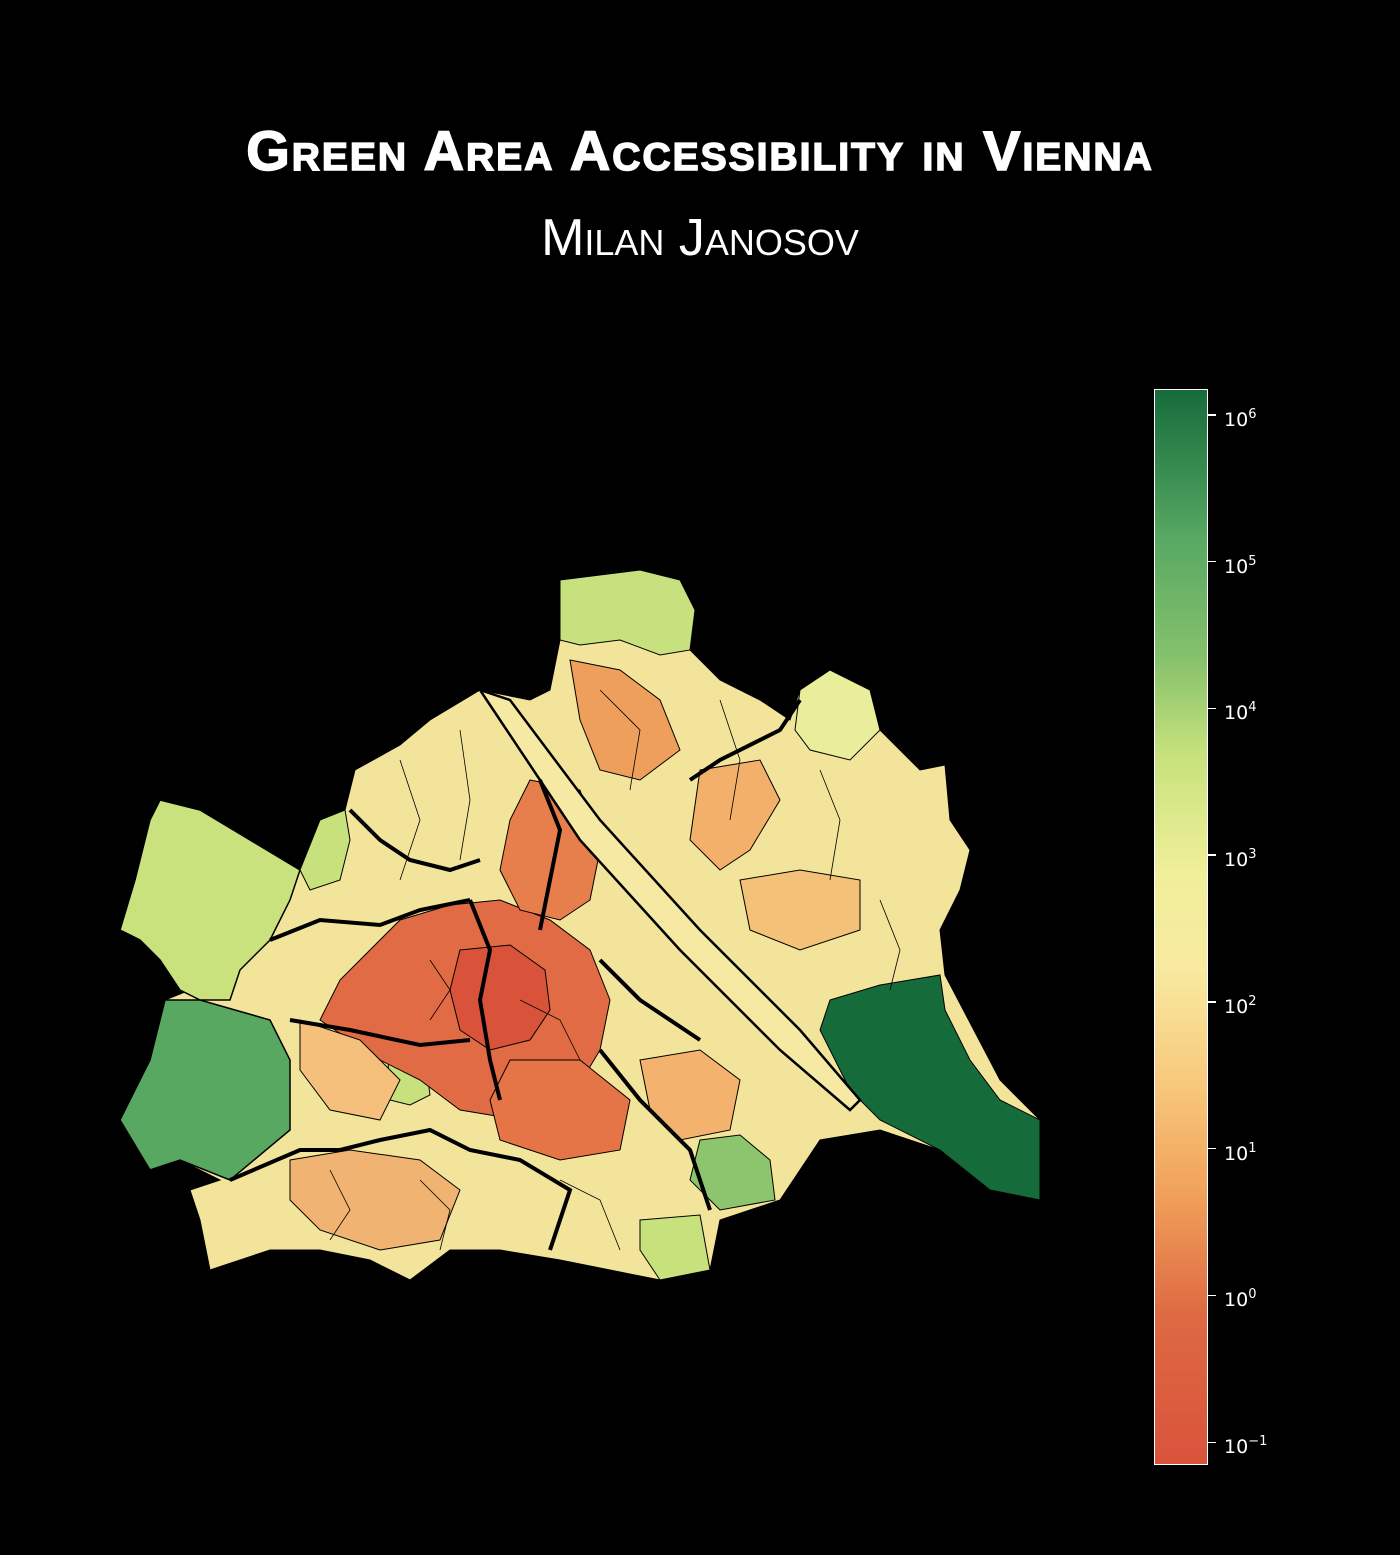  Describe the element at coordinates (732, 1172) in the screenshot. I see `district-south-east-green` at that location.